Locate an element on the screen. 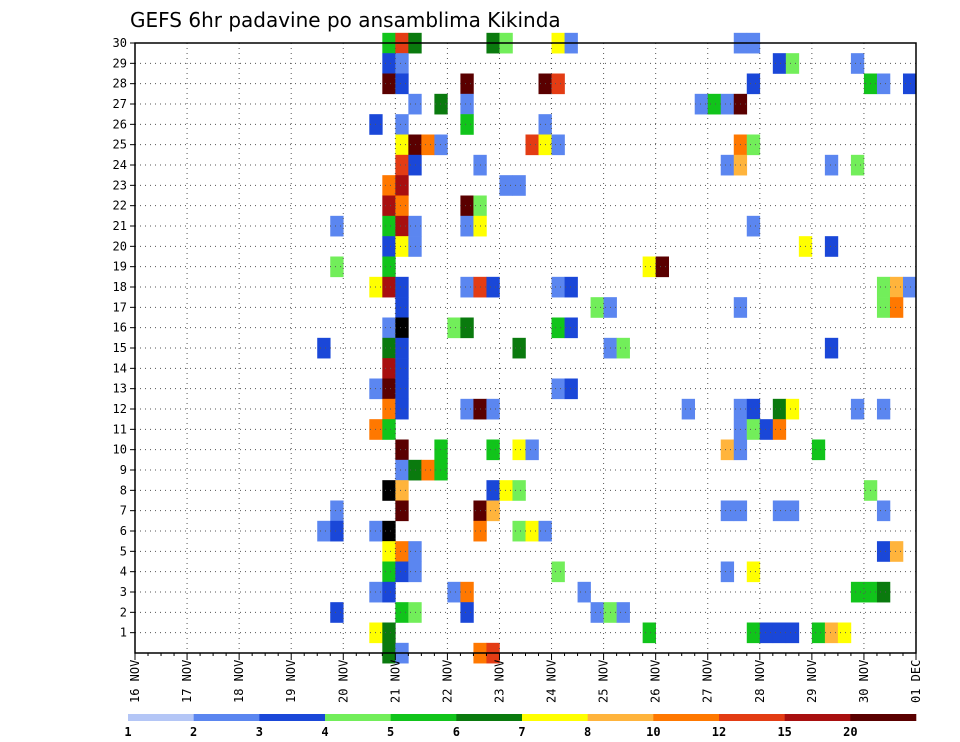 The height and width of the screenshot is (742, 960). colorbar-label: 20 is located at coordinates (850, 732).